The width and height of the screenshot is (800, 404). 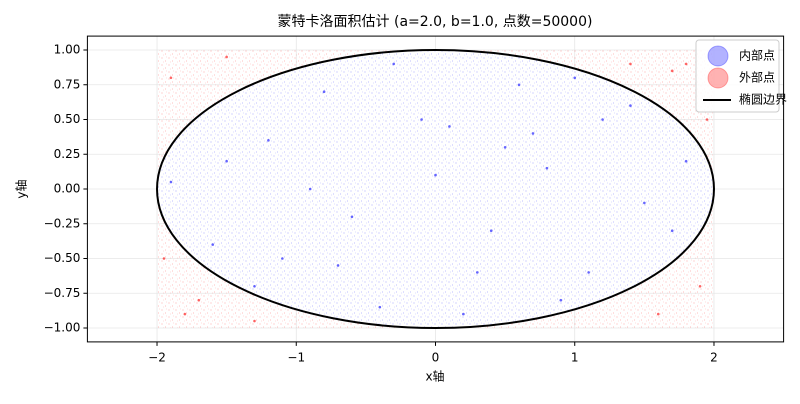 What do you see at coordinates (757, 77) in the screenshot?
I see `legend-label: 外部点` at bounding box center [757, 77].